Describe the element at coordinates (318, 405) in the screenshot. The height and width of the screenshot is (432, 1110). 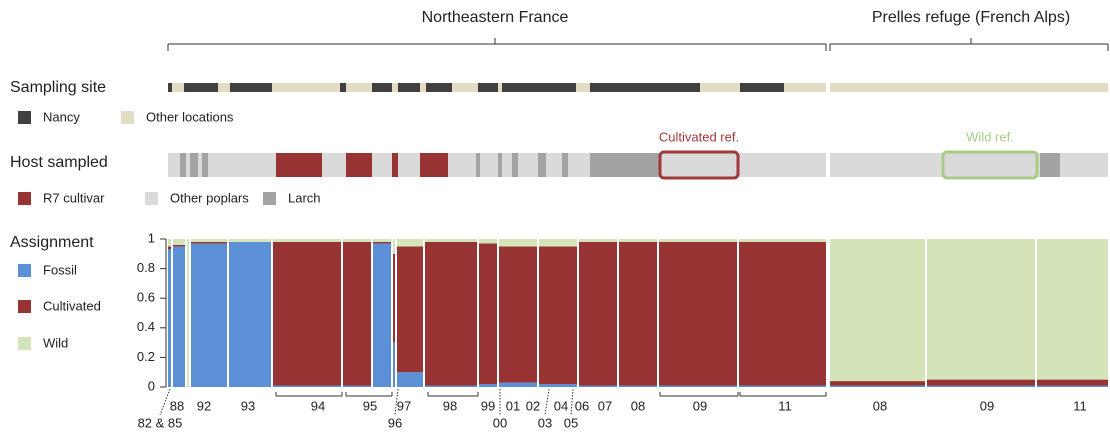
I see `year-label: 94` at that location.